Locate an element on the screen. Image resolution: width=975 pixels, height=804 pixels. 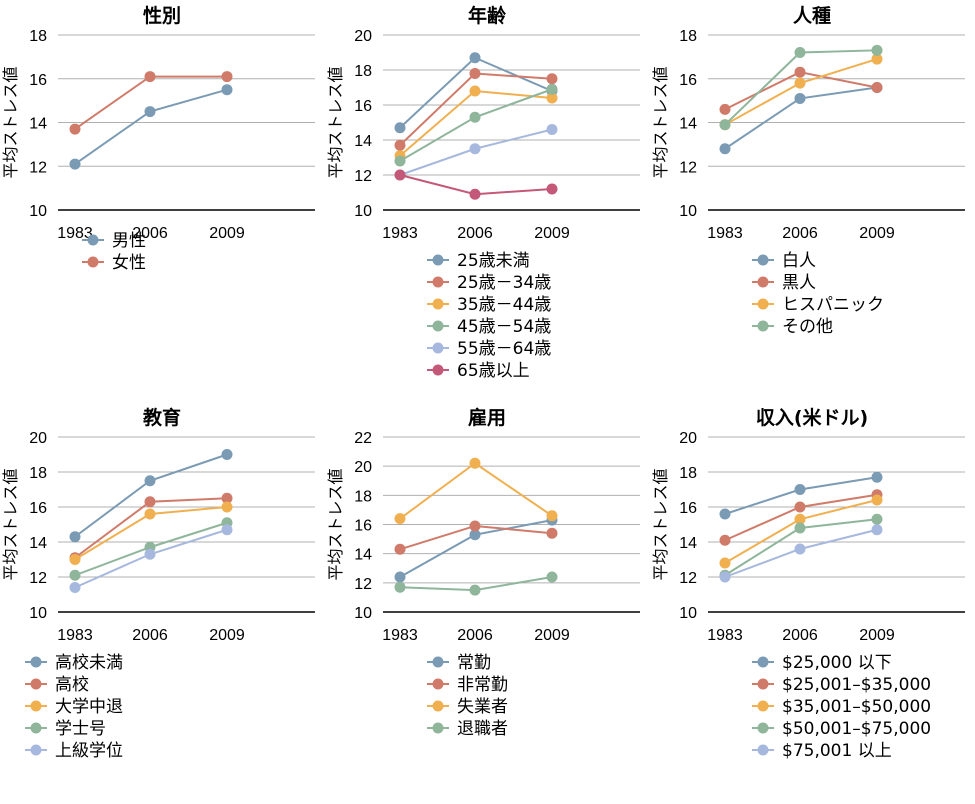
legend-item: 白人 is located at coordinates (784, 261).